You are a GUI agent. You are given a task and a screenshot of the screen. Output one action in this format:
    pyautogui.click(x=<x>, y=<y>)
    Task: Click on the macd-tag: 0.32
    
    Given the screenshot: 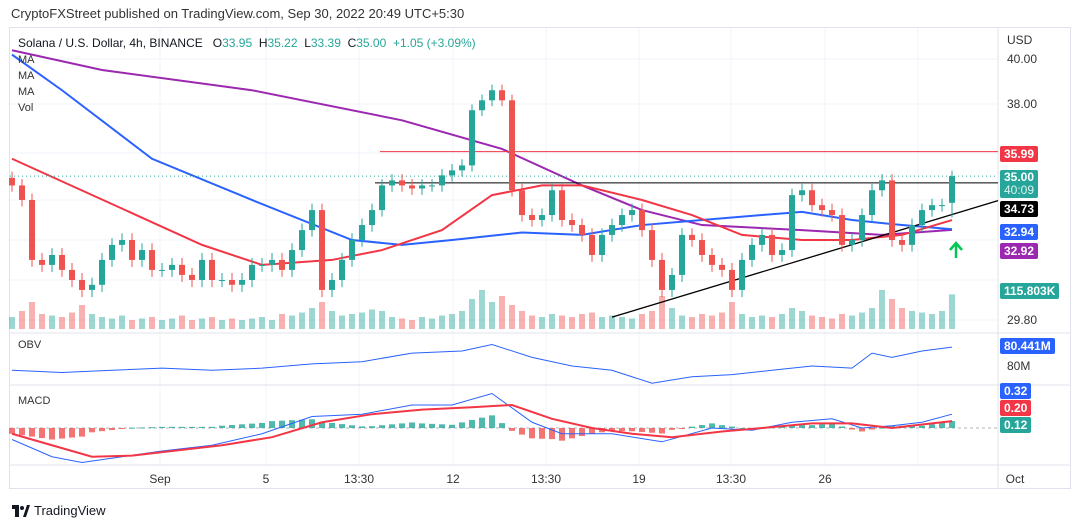 What is the action you would take?
    pyautogui.click(x=1016, y=391)
    